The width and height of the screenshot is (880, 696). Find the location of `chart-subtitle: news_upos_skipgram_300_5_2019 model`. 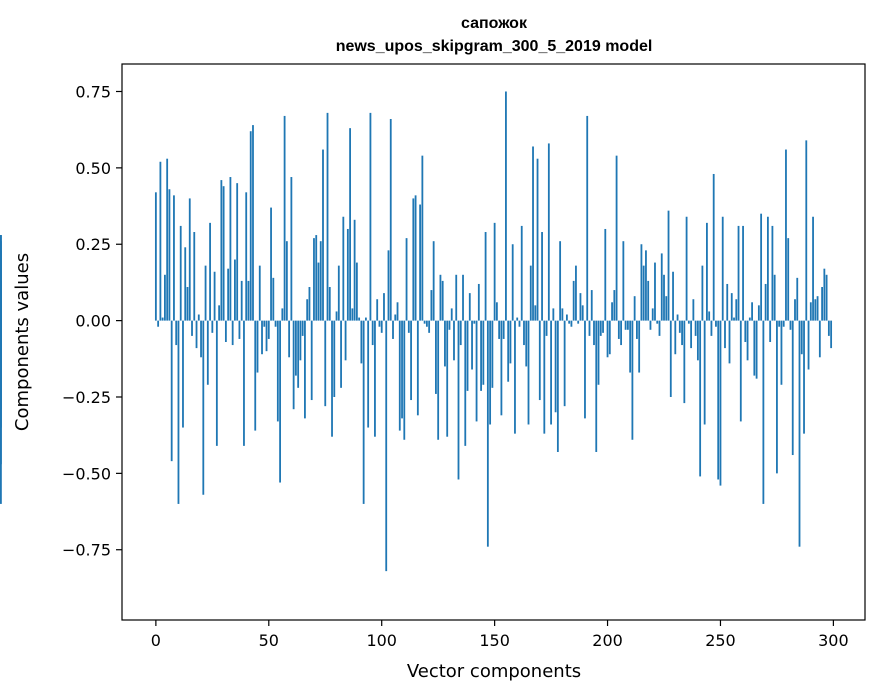

chart-subtitle: news_upos_skipgram_300_5_2019 model is located at coordinates (494, 46).